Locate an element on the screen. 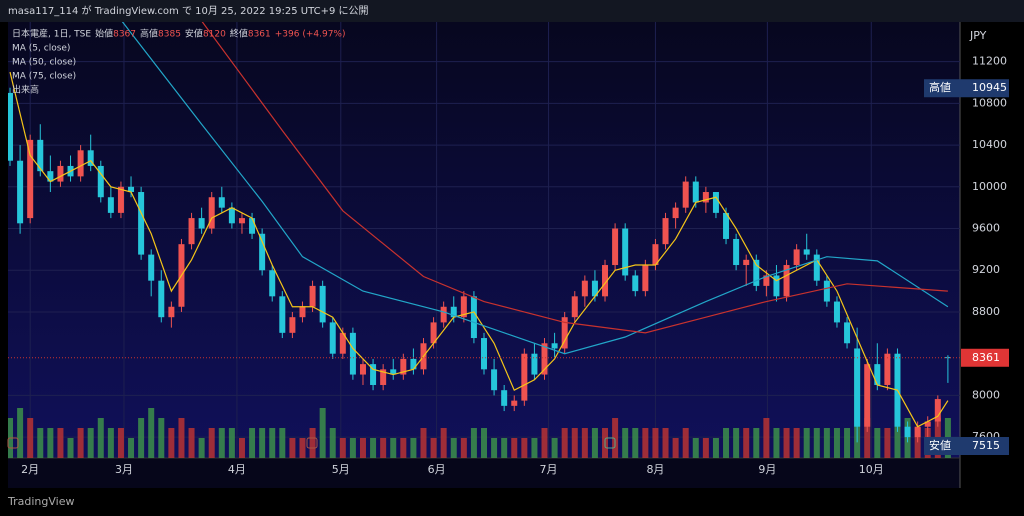 The width and height of the screenshot is (1024, 516). legend-text: 安値 is located at coordinates (194, 34).